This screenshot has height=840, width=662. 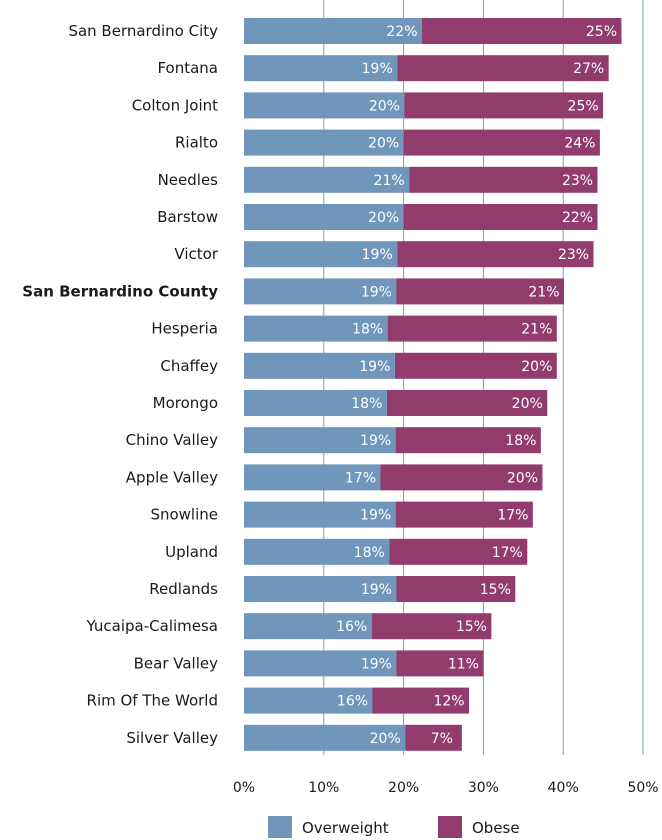 I want to click on x-tick-label: 20%, so click(x=403, y=788).